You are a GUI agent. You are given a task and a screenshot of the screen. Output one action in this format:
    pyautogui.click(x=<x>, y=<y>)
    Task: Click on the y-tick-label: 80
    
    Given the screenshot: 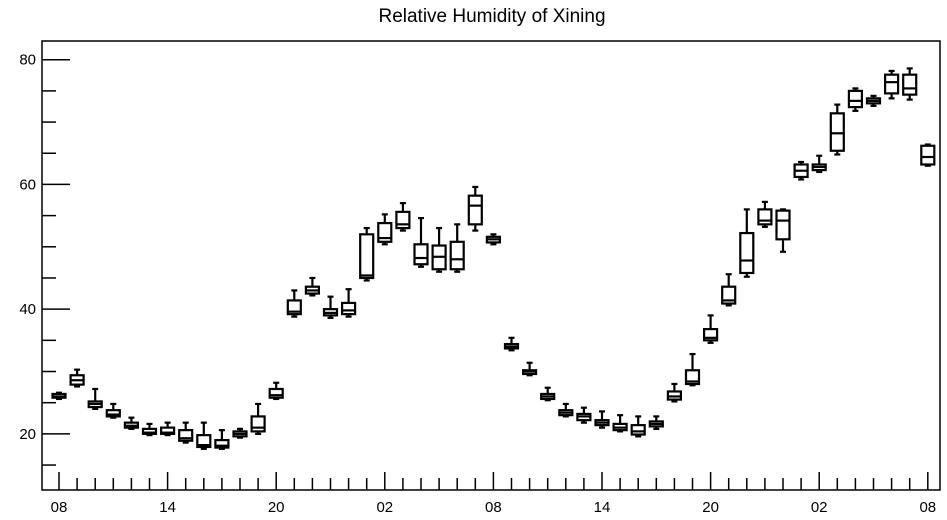 What is the action you would take?
    pyautogui.click(x=27, y=60)
    